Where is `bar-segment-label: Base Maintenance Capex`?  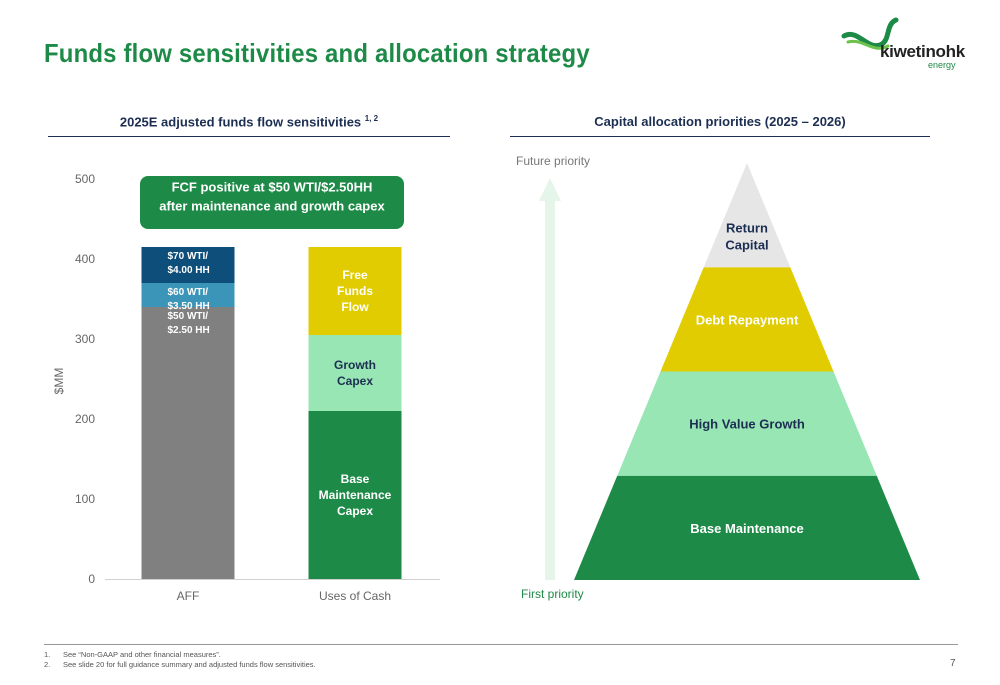 bar-segment-label: Base Maintenance Capex is located at coordinates (355, 495).